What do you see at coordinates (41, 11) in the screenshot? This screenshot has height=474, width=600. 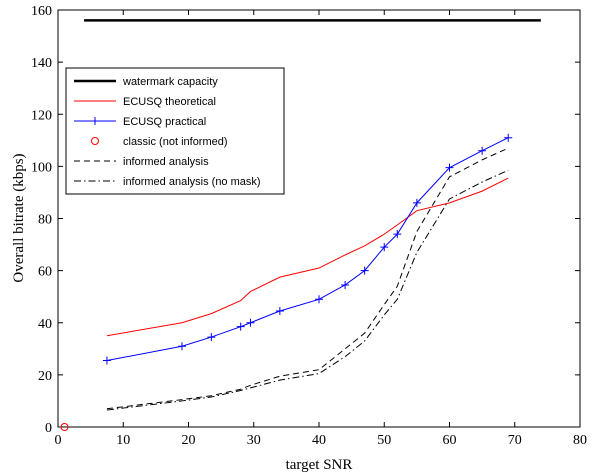 I see `y-tick-label: 160` at bounding box center [41, 11].